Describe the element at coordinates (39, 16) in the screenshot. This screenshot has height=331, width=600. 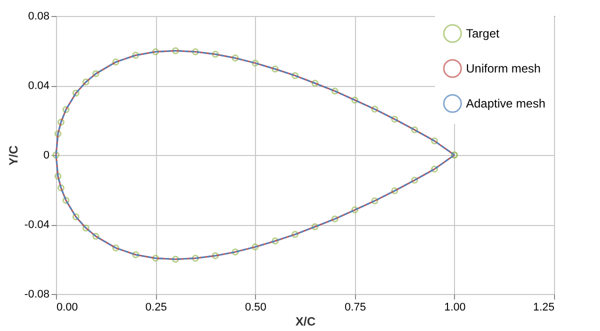
I see `y-tick-label: 0.08` at that location.